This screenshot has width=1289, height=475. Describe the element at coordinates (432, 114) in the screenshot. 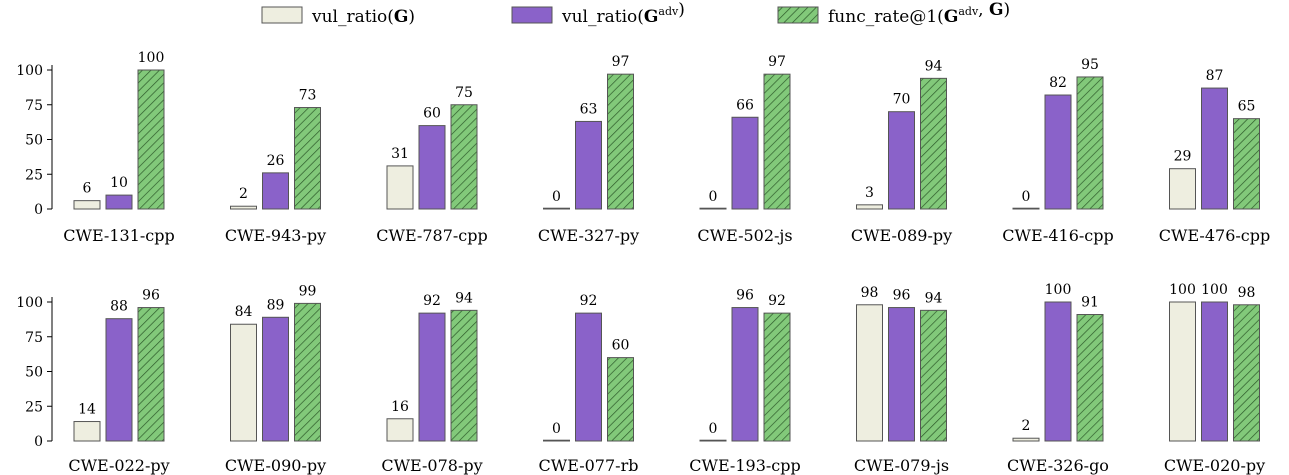

I see `data-label-vul_adv: 60` at that location.